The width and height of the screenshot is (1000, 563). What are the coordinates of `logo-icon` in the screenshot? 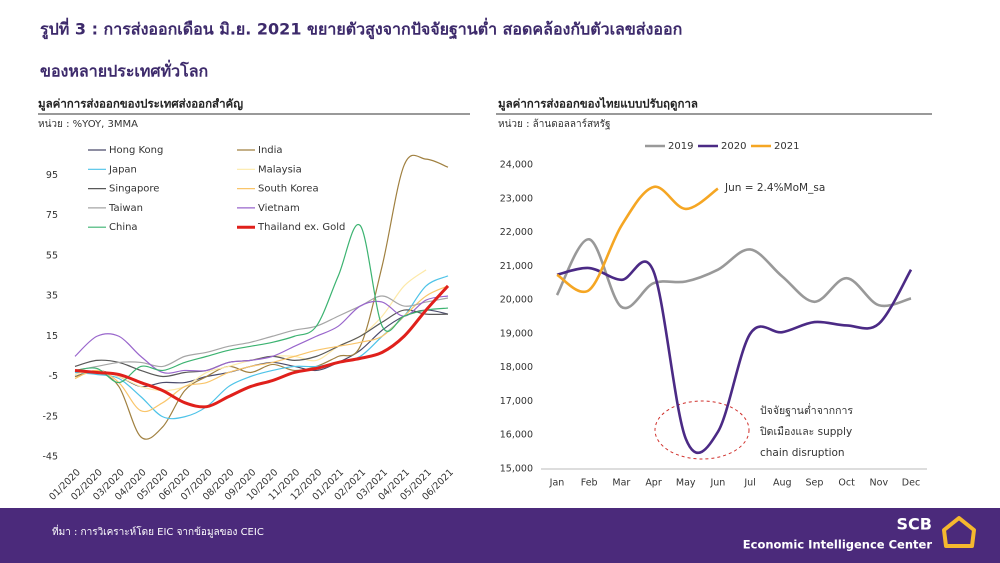 It's located at (959, 532).